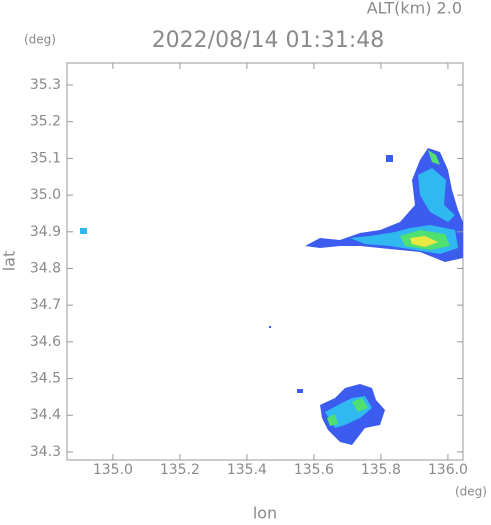 This screenshot has width=491, height=525. I want to click on x-axis-label: lon, so click(265, 513).